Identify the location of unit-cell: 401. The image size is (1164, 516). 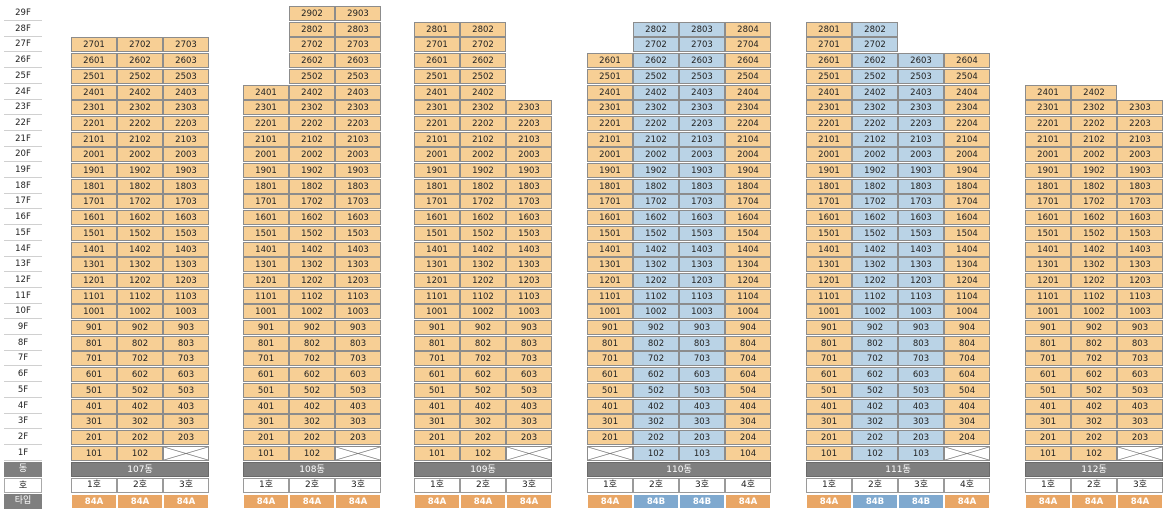
(829, 406).